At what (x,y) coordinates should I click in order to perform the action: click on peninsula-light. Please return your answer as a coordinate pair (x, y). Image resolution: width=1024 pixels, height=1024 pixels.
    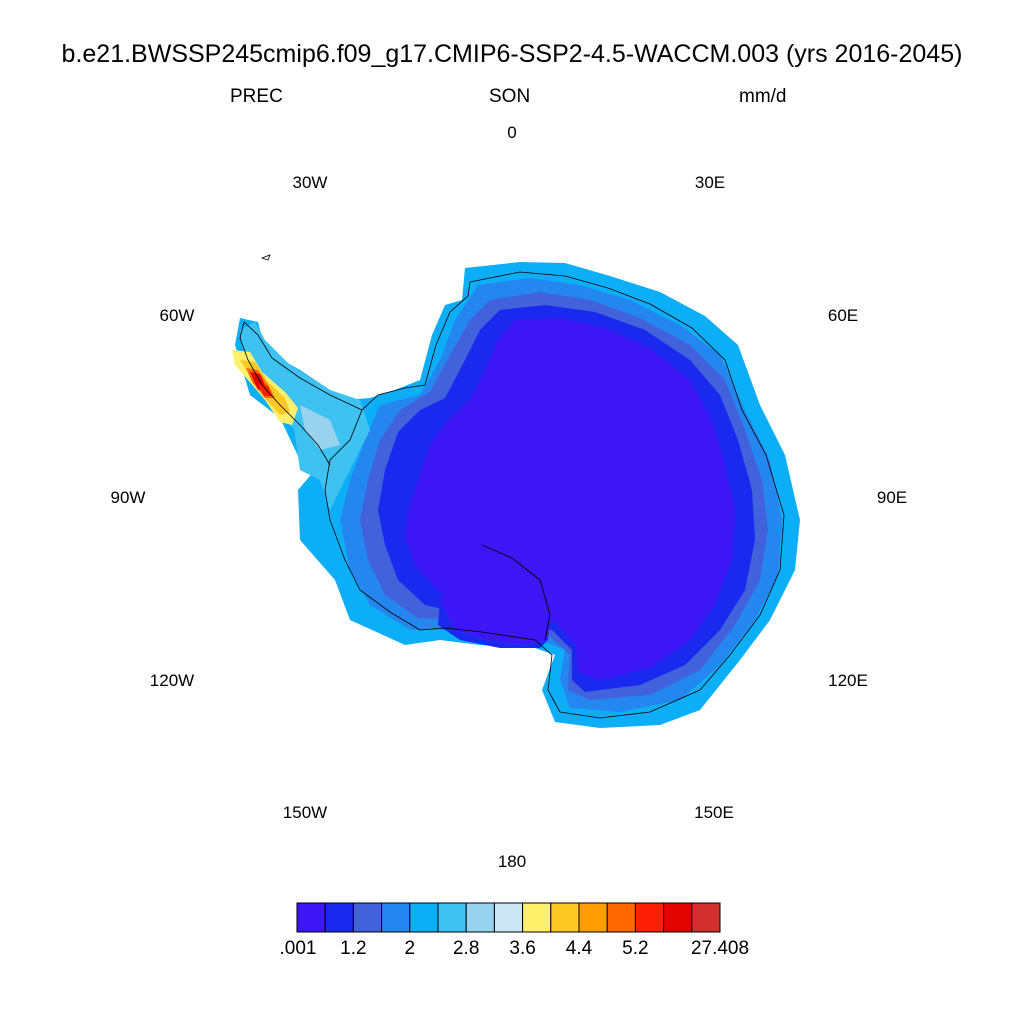
    Looking at the image, I should click on (320, 427).